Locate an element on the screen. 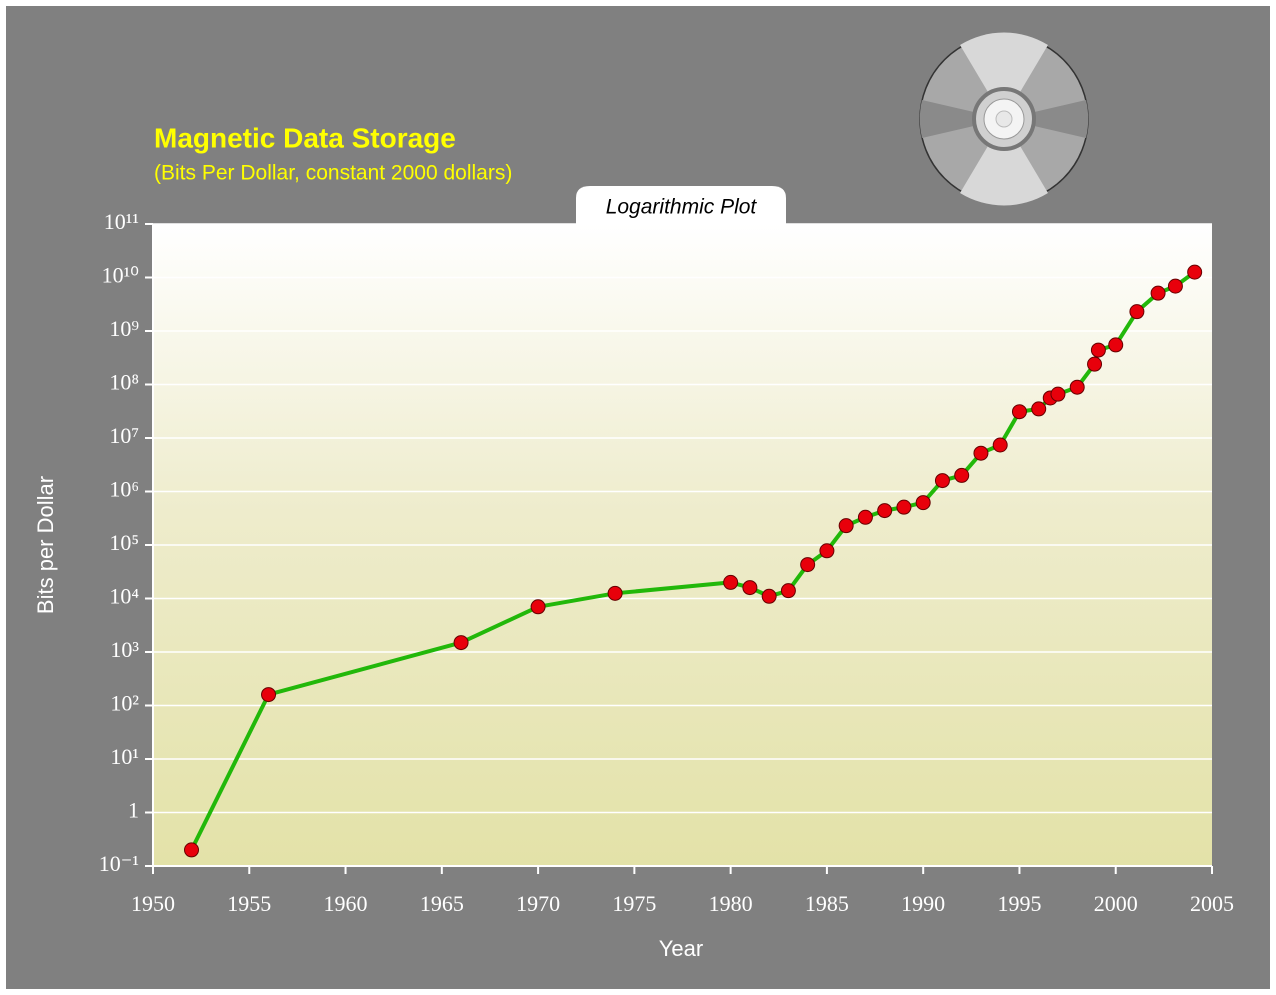 This screenshot has height=995, width=1276. y-tick-label: 1 is located at coordinates (133, 810).